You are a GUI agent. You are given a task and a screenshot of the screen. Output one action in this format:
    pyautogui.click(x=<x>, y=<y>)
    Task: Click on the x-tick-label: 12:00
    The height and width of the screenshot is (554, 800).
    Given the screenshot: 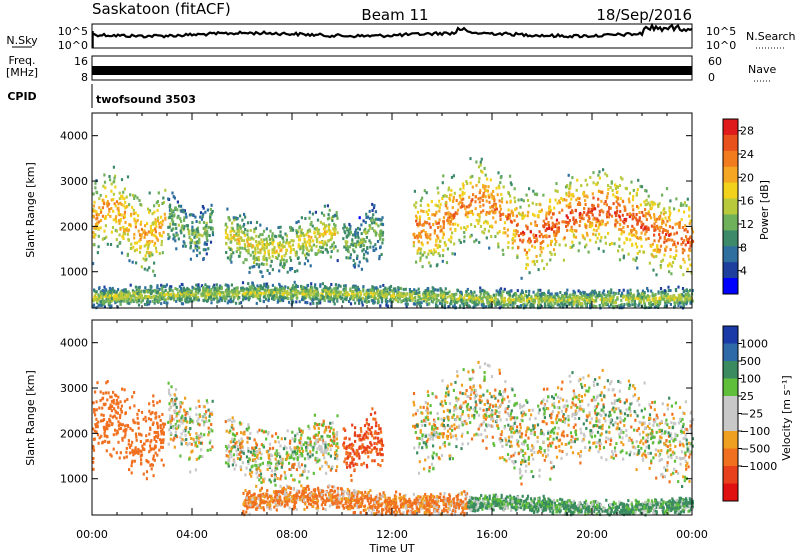 What is the action you would take?
    pyautogui.click(x=392, y=534)
    